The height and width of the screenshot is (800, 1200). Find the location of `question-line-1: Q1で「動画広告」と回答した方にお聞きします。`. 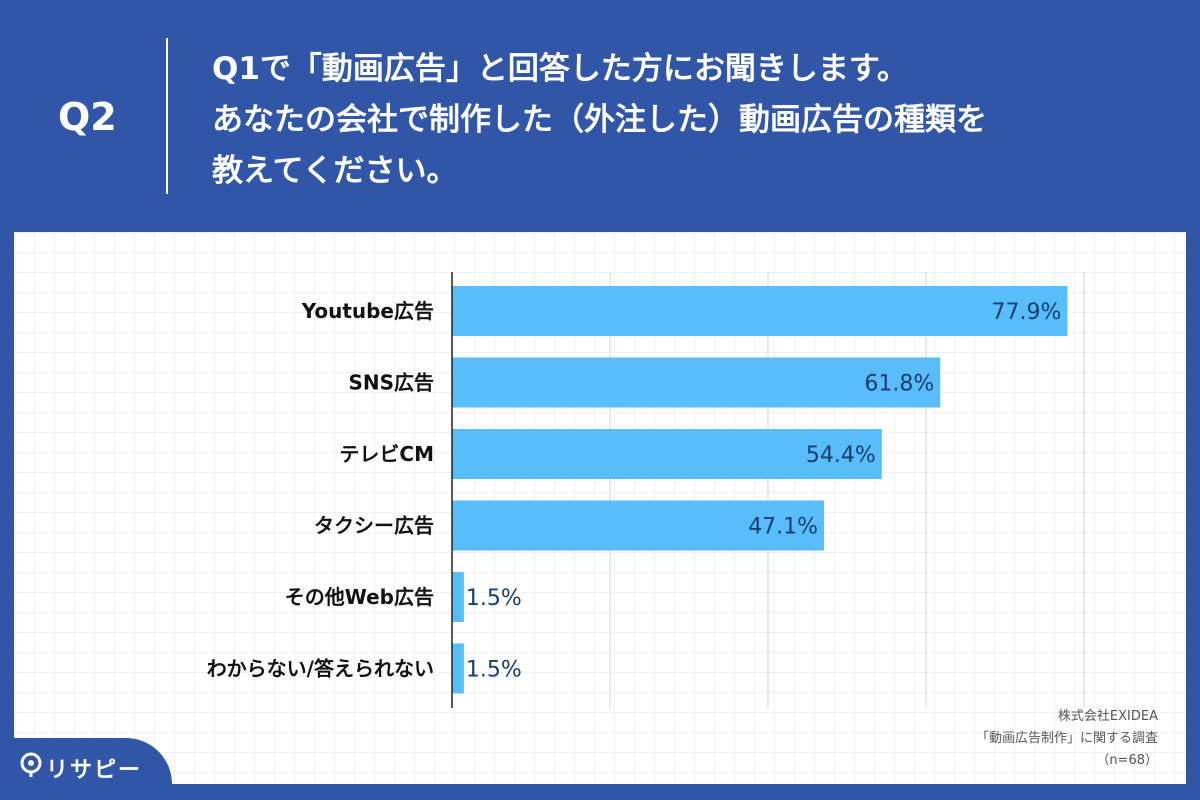

question-line-1: Q1で「動画広告」と回答した方にお聞きします。 is located at coordinates (560, 69).